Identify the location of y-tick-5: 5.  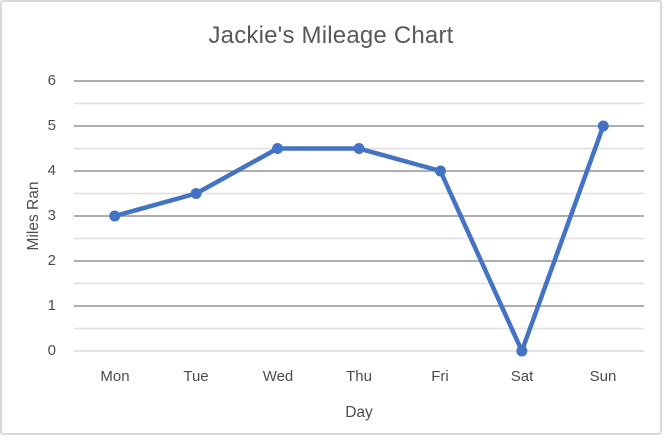
(51, 125).